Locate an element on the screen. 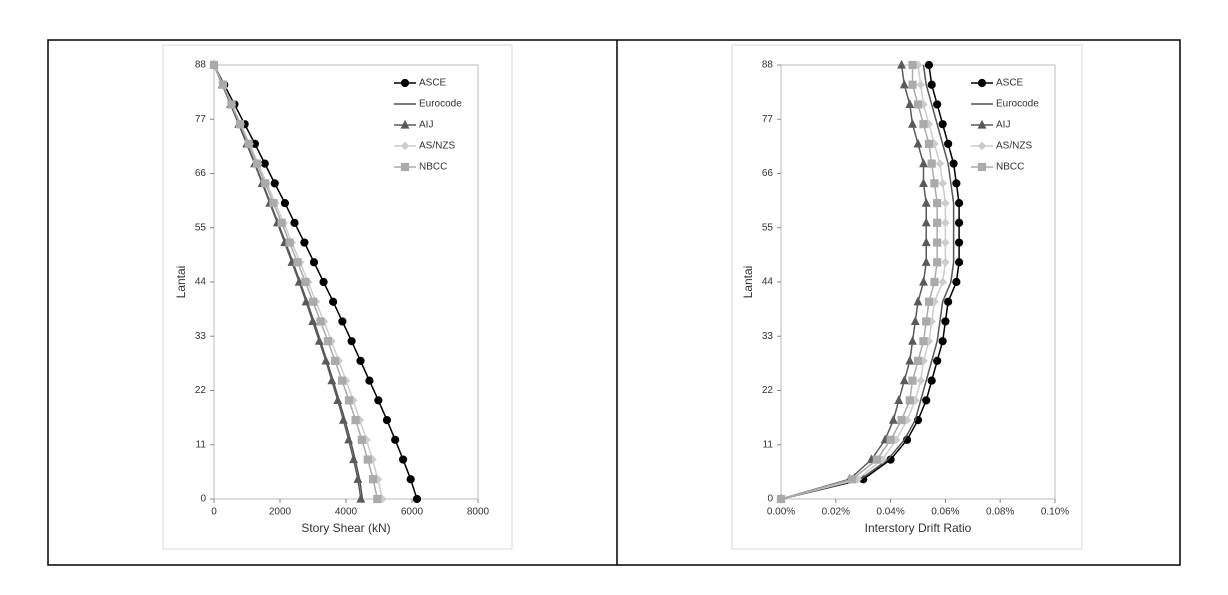 The height and width of the screenshot is (595, 1228). x-tick-label: 0.04% is located at coordinates (890, 512).